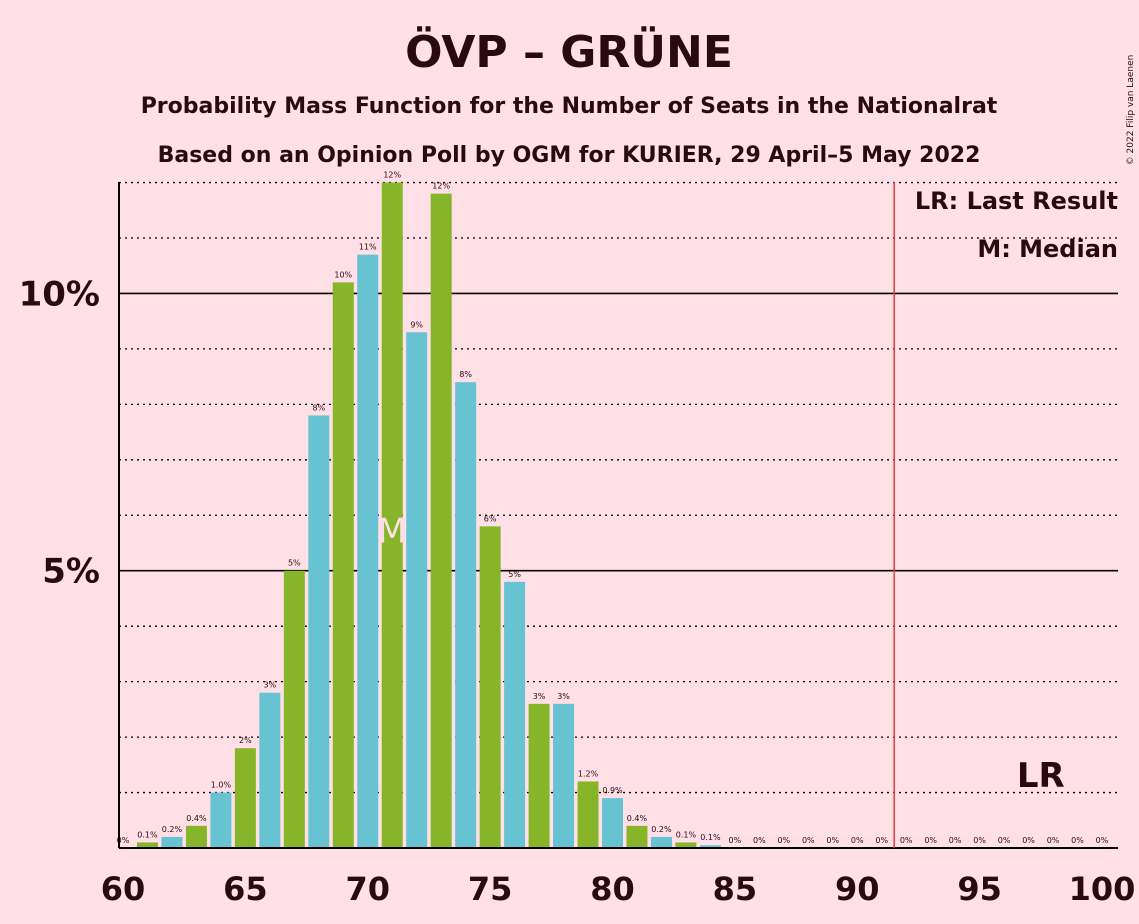  Describe the element at coordinates (612, 889) in the screenshot. I see `x-tick-label: 80` at that location.